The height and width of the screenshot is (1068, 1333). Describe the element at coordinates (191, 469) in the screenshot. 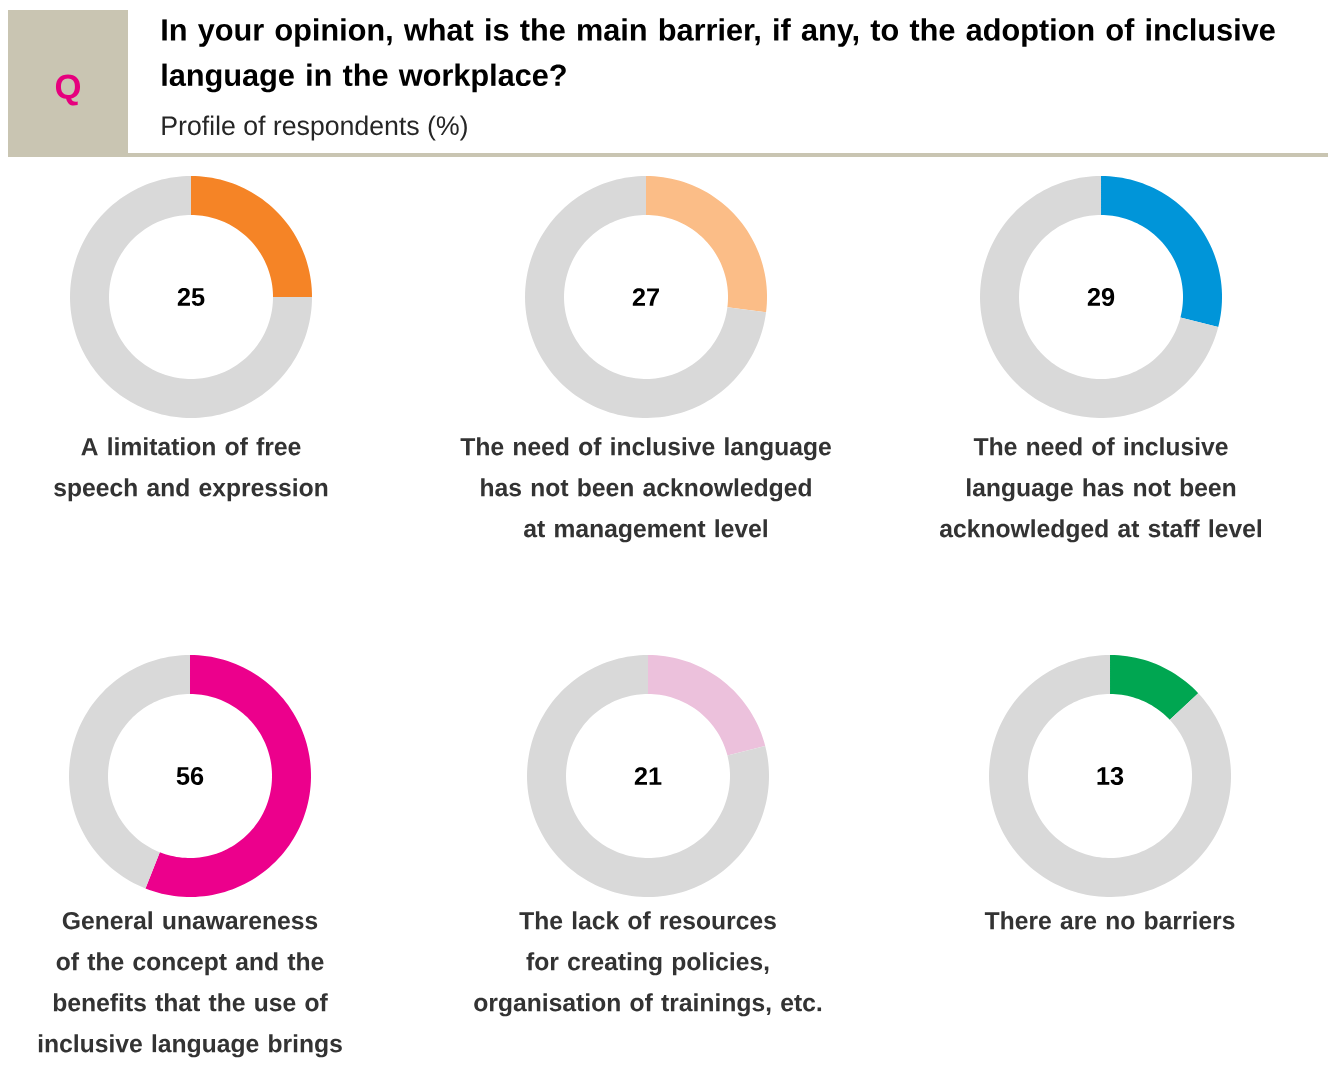

I see `text: A limitation of free speech and expression` at that location.